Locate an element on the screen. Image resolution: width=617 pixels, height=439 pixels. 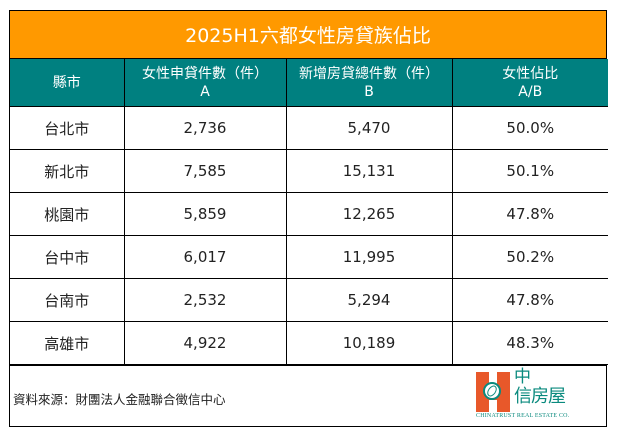
header-female-ratio: 女性佔比 A/B is located at coordinates (529, 83).